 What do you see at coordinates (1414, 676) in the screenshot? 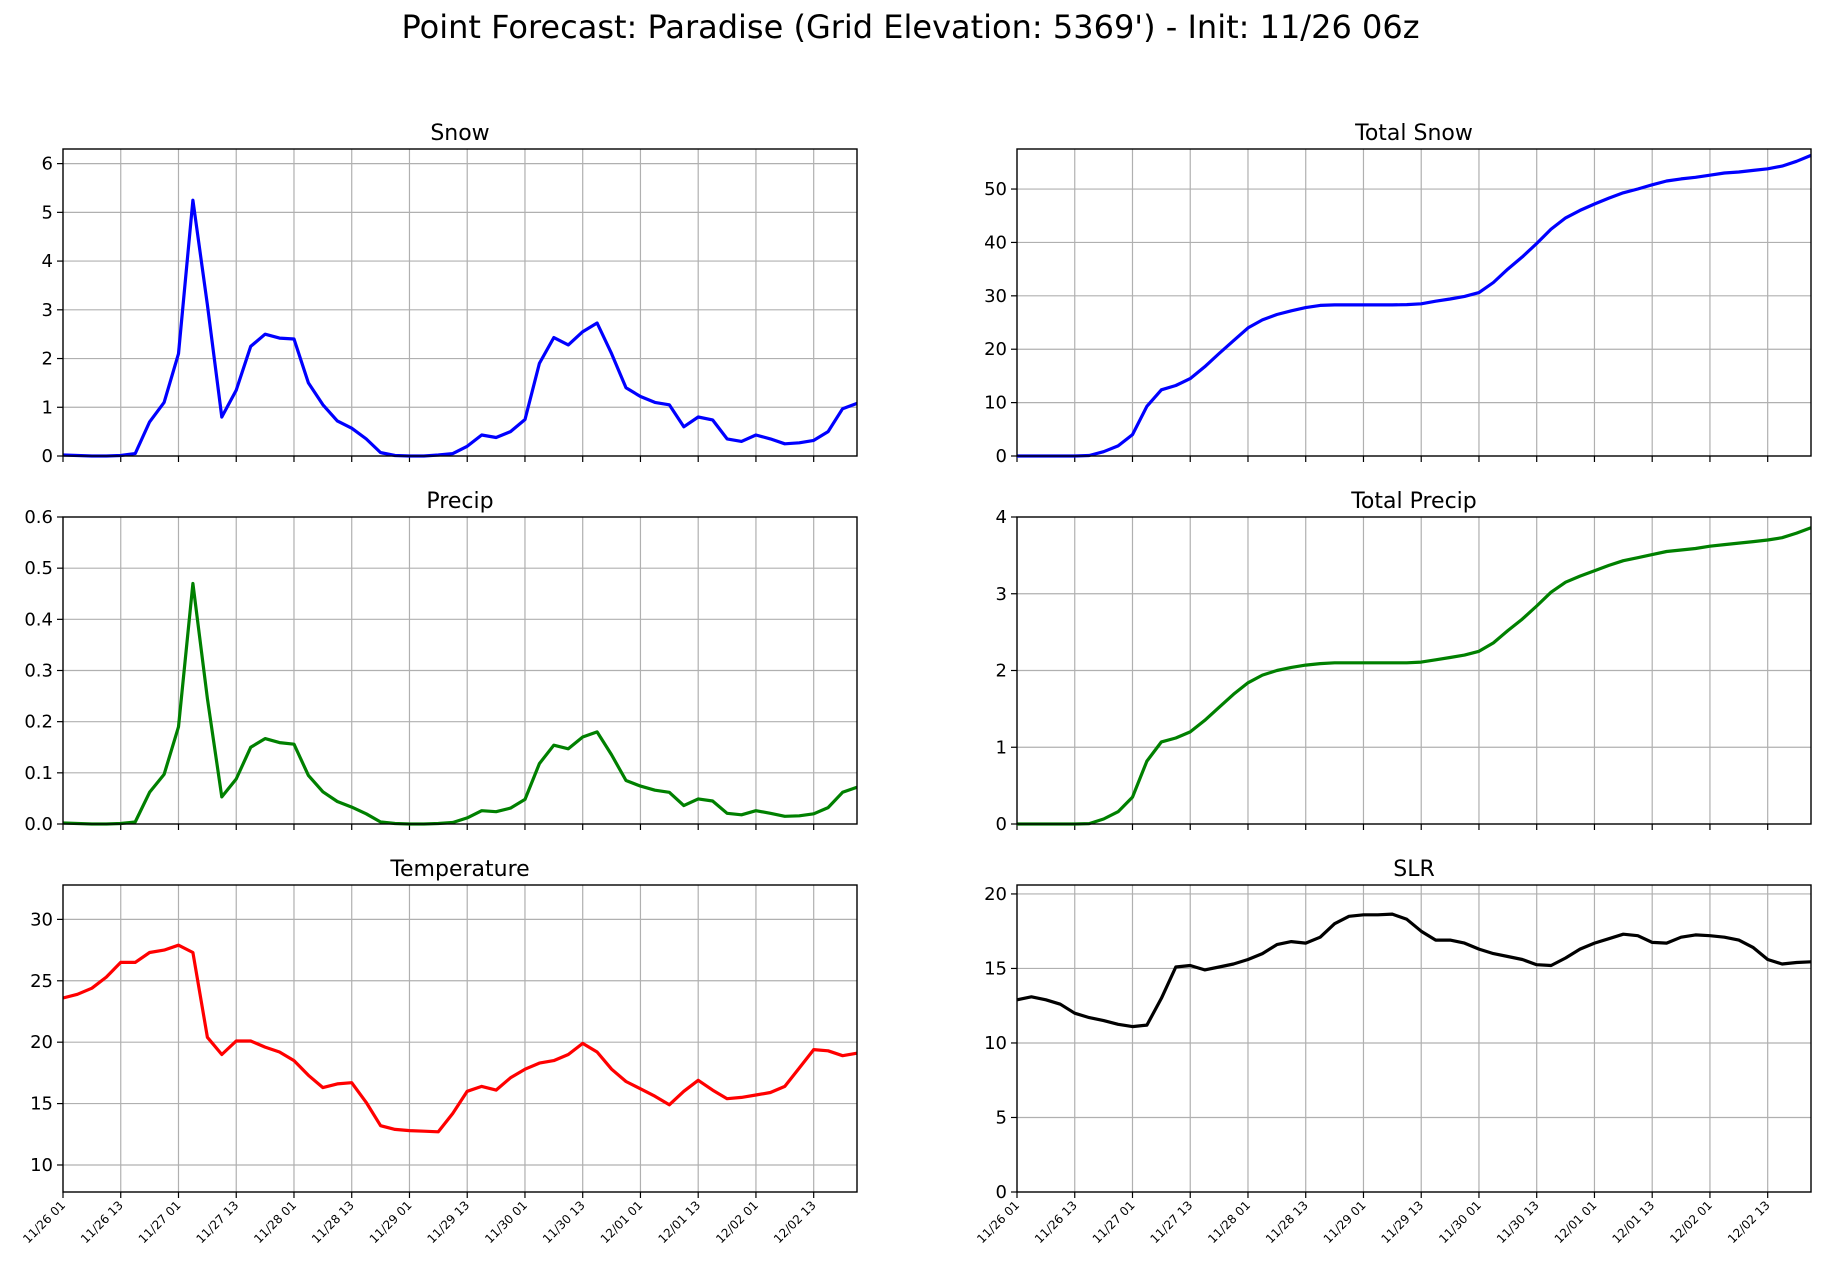
I see `series-line-total-precip` at bounding box center [1414, 676].